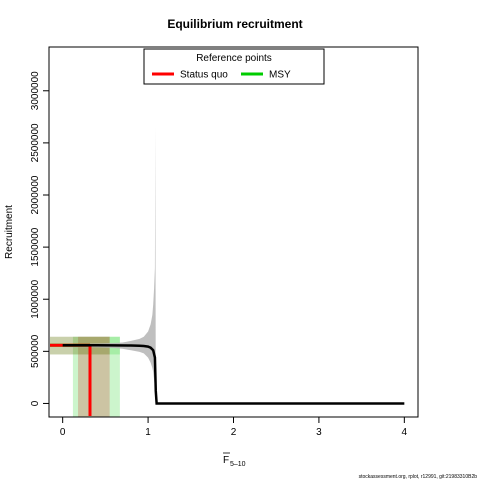 The image size is (480, 480). I want to click on x-axis: 0 1 2 3 4, so click(234, 427).